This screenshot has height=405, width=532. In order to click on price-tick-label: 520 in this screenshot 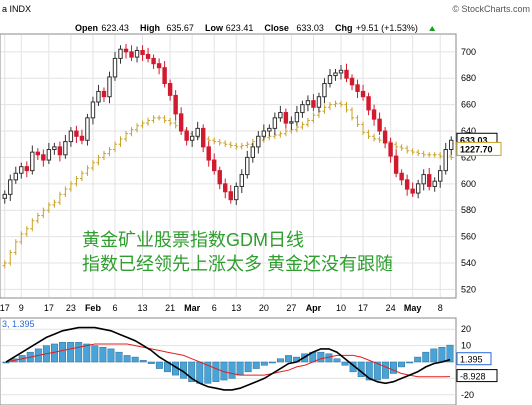, I will do `click(468, 289)`.